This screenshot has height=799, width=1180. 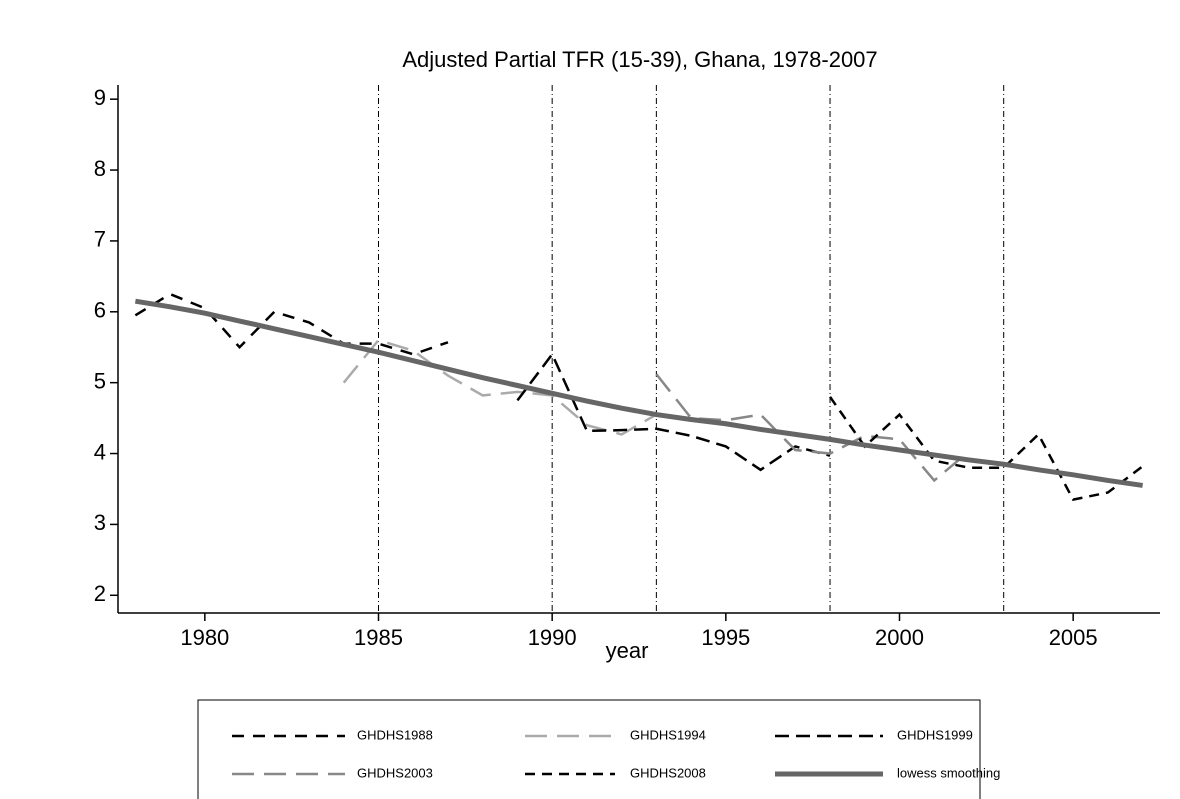 I want to click on x-tick-label: 2005, so click(x=1073, y=637).